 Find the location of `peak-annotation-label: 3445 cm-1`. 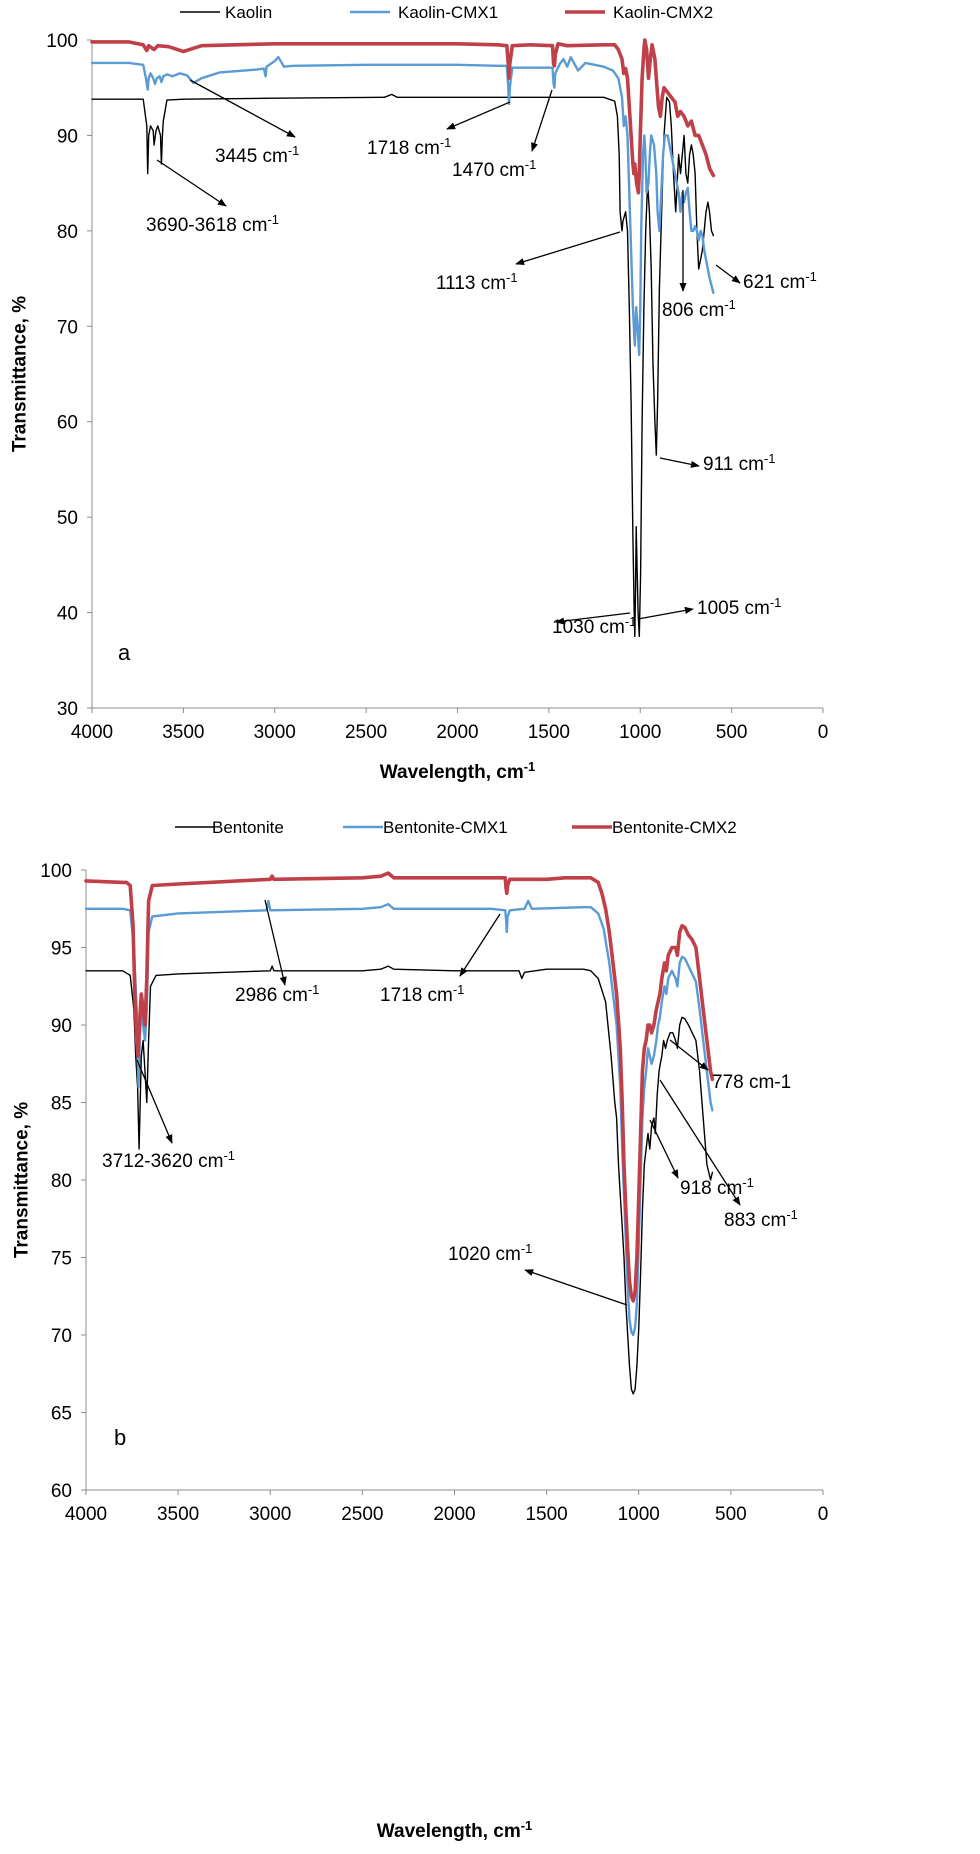

peak-annotation-label: 3445 cm-1 is located at coordinates (257, 155).